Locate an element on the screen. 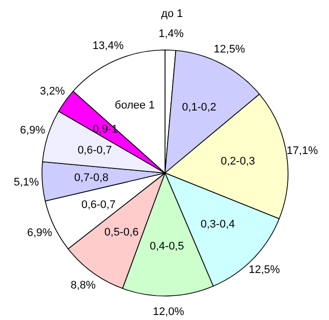  slice-label: 0,1-0,2 is located at coordinates (199, 108).